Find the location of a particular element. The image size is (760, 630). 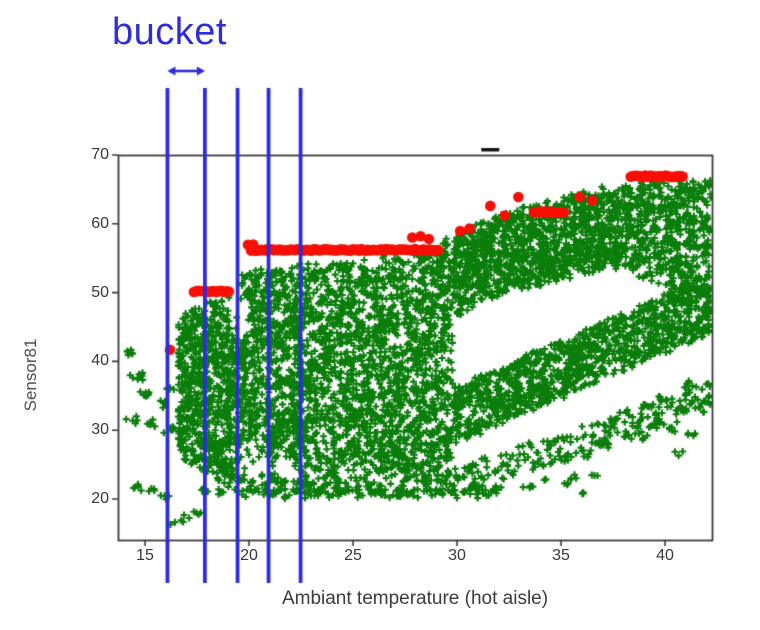

x-tick-label: 25 is located at coordinates (353, 555).